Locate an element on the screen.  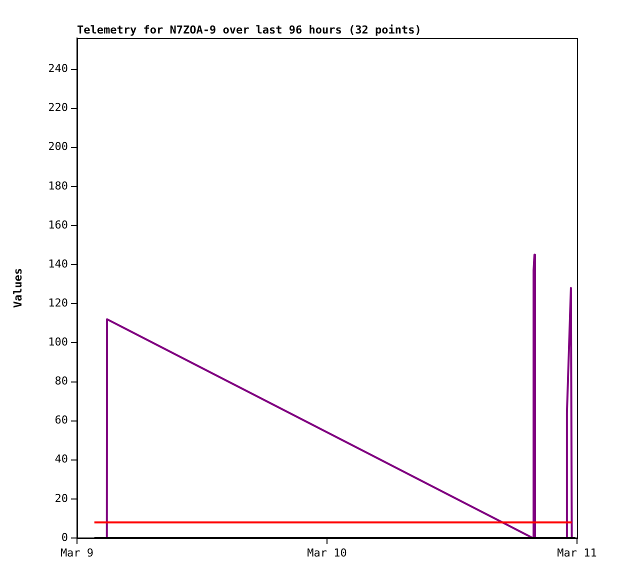
y-tick-label: 20 is located at coordinates (61, 498).